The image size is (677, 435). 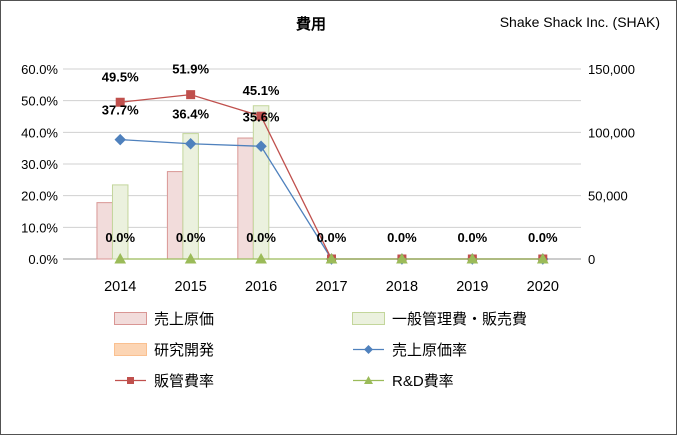 I want to click on svg-text: 2018, so click(x=402, y=287).